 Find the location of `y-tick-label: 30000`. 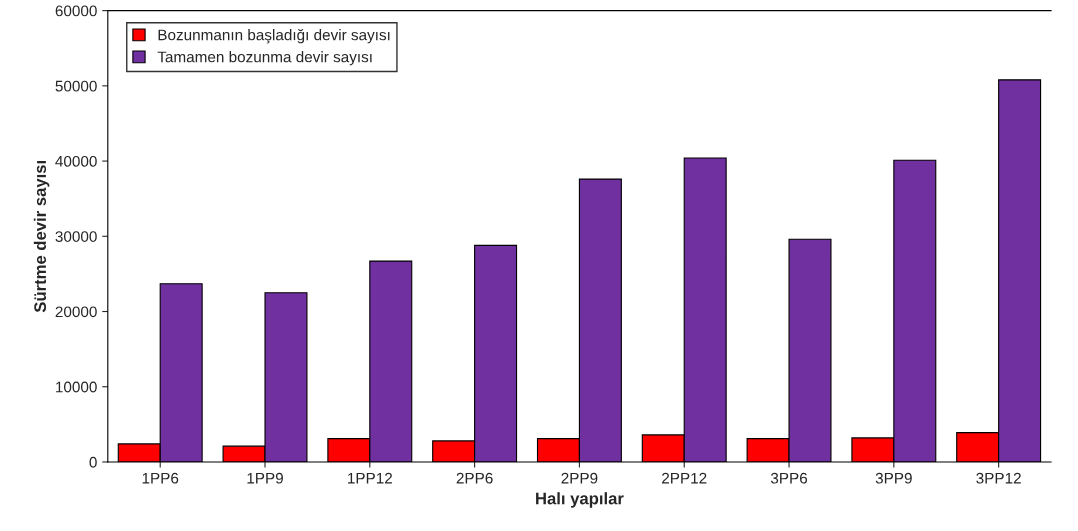

y-tick-label: 30000 is located at coordinates (76, 236).